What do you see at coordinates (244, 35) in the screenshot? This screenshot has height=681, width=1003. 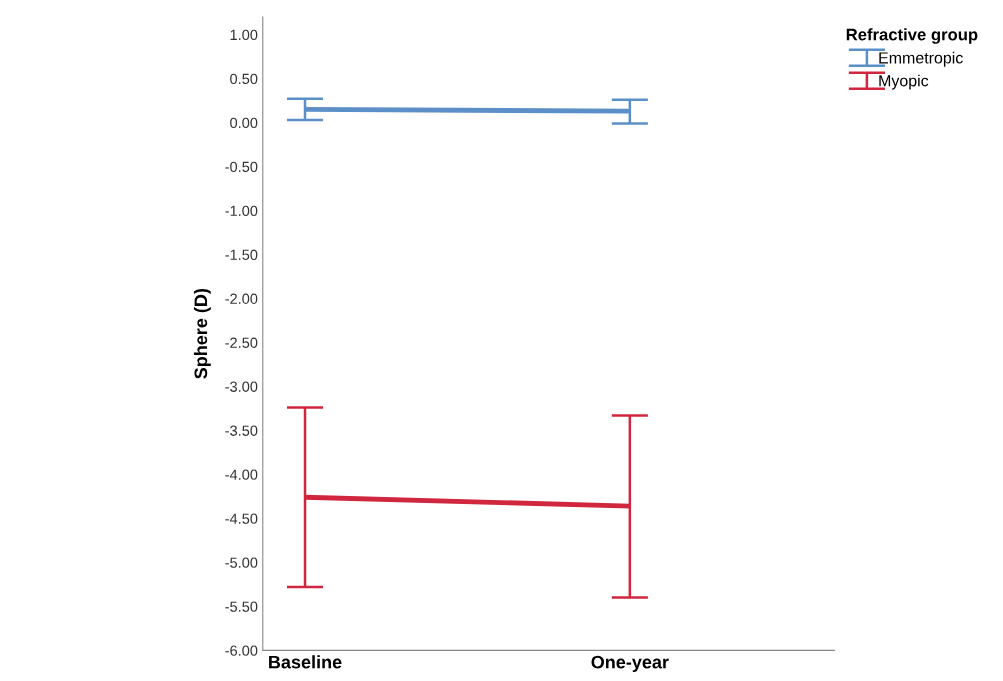 I see `y-tick-label: 1.00` at bounding box center [244, 35].